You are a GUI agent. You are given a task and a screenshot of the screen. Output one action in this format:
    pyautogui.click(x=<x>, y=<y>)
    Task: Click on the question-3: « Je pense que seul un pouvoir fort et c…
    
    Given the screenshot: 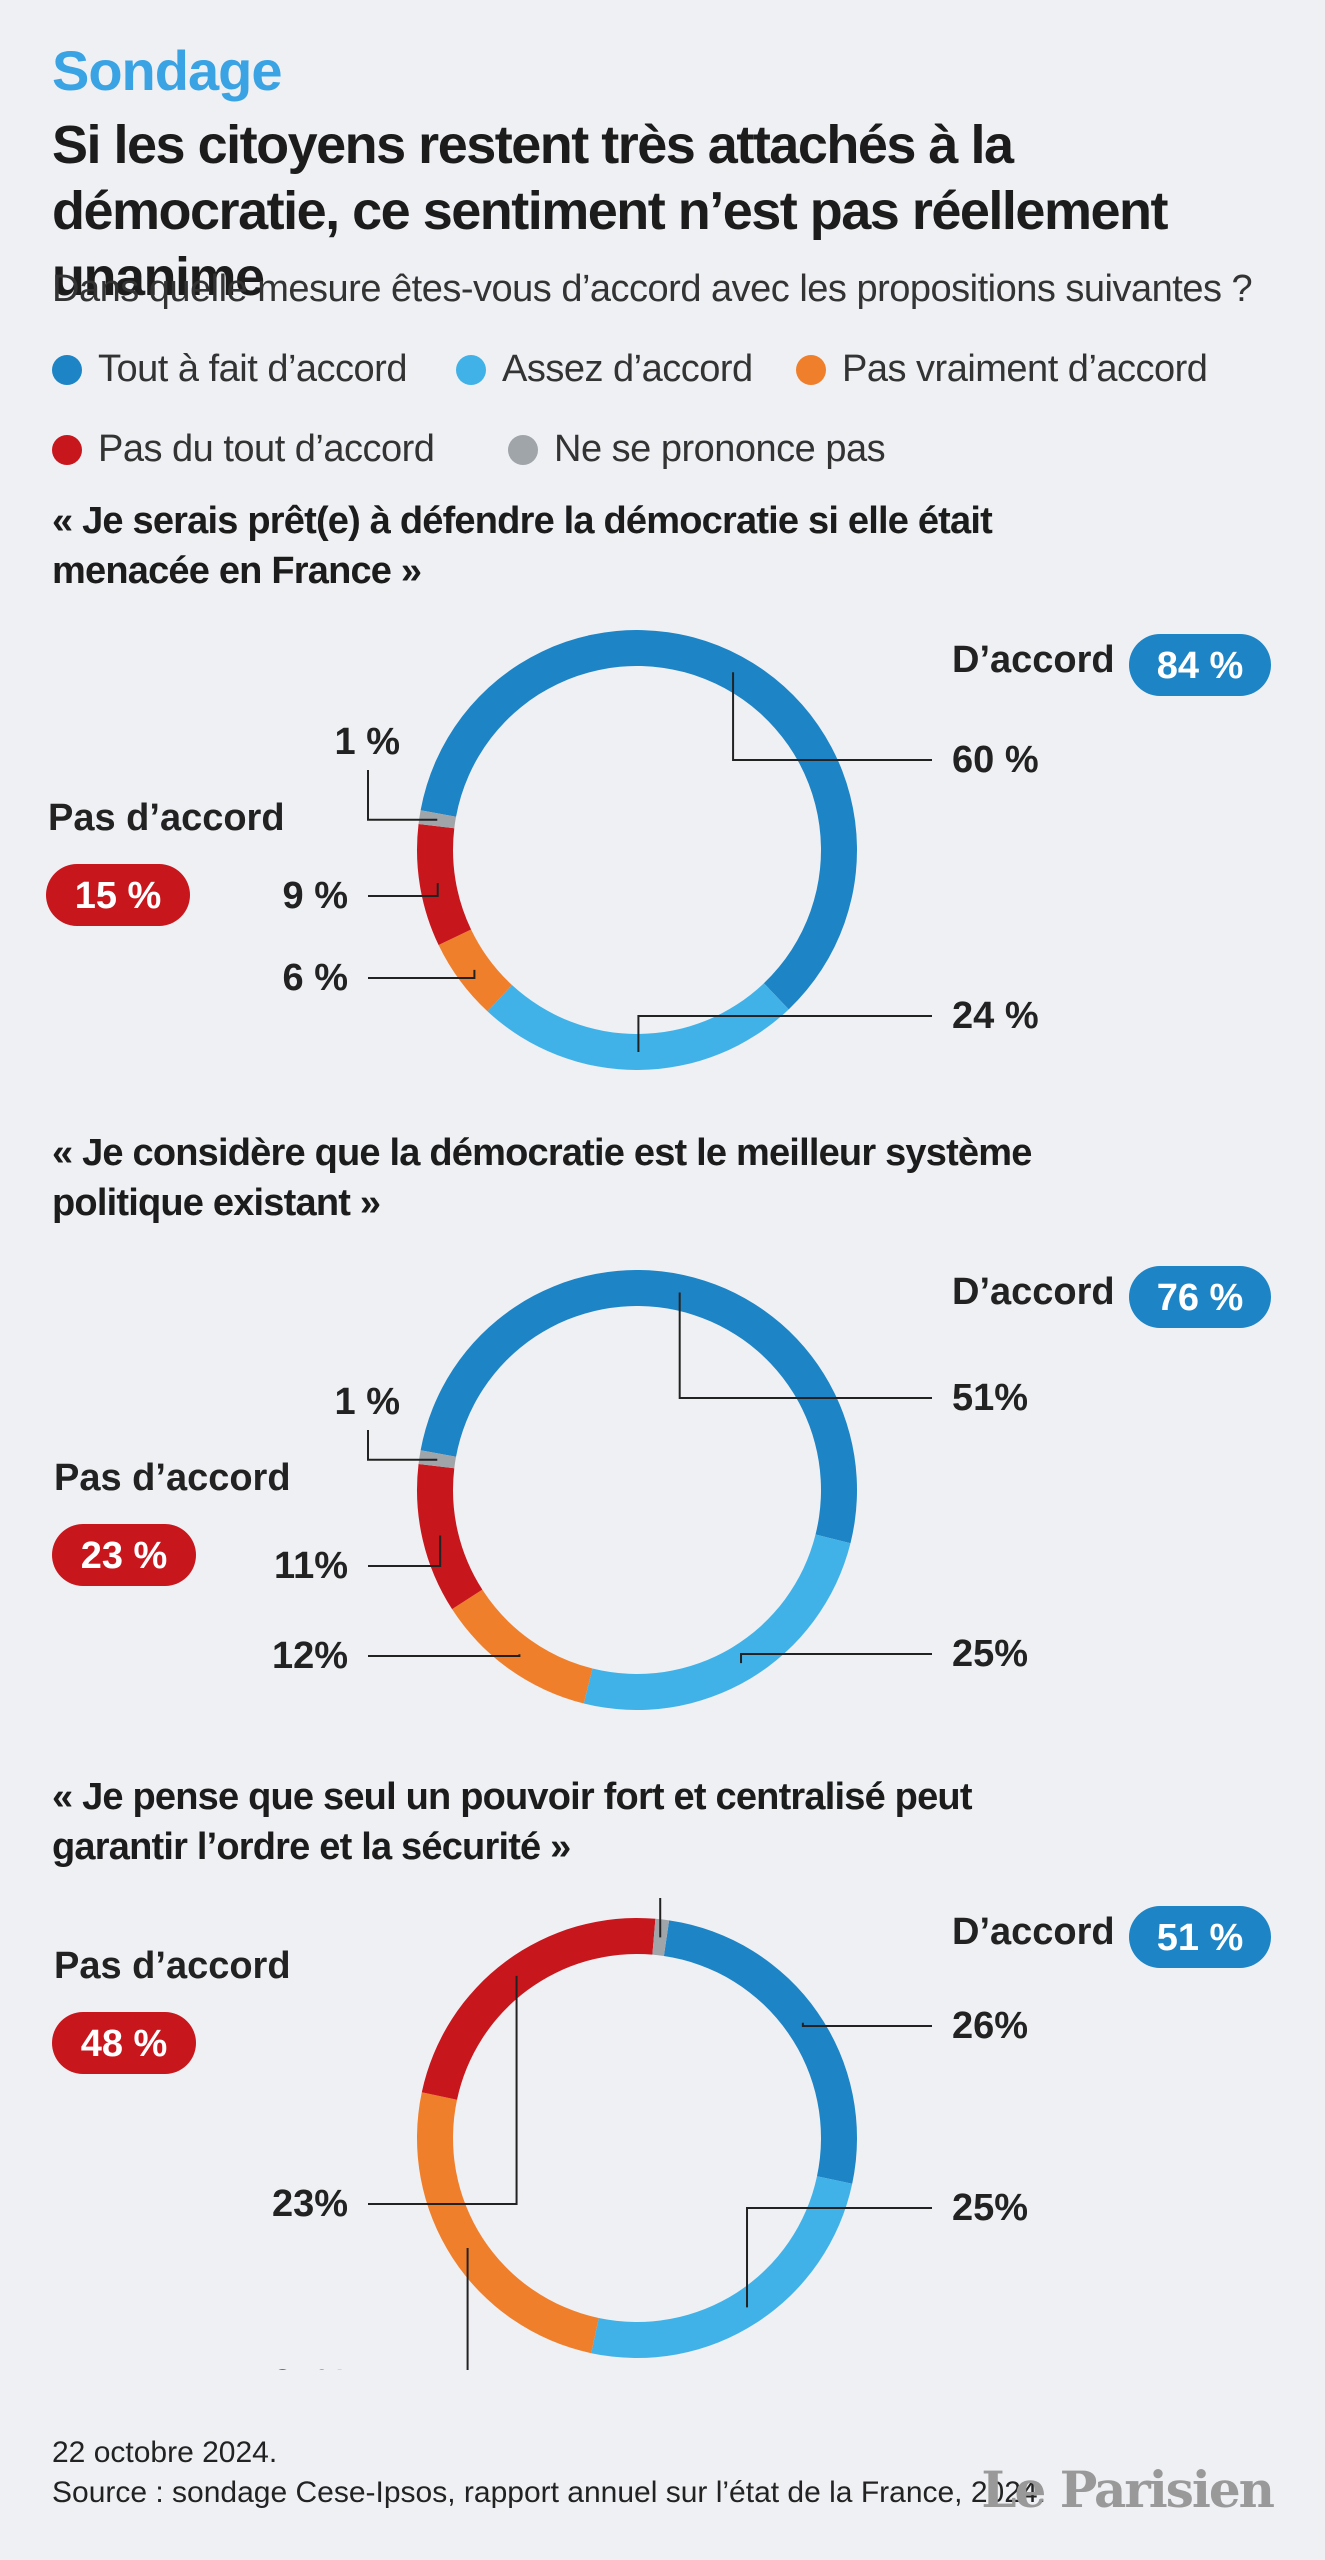 What is the action you would take?
    pyautogui.click(x=512, y=1822)
    